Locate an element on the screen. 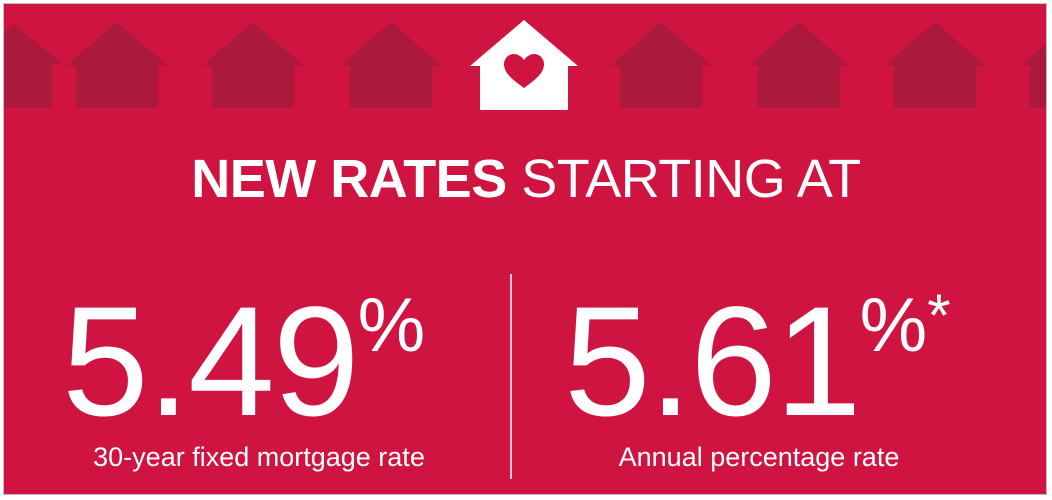 The height and width of the screenshot is (500, 1052). headline-bold: NEW RATES is located at coordinates (349, 179).